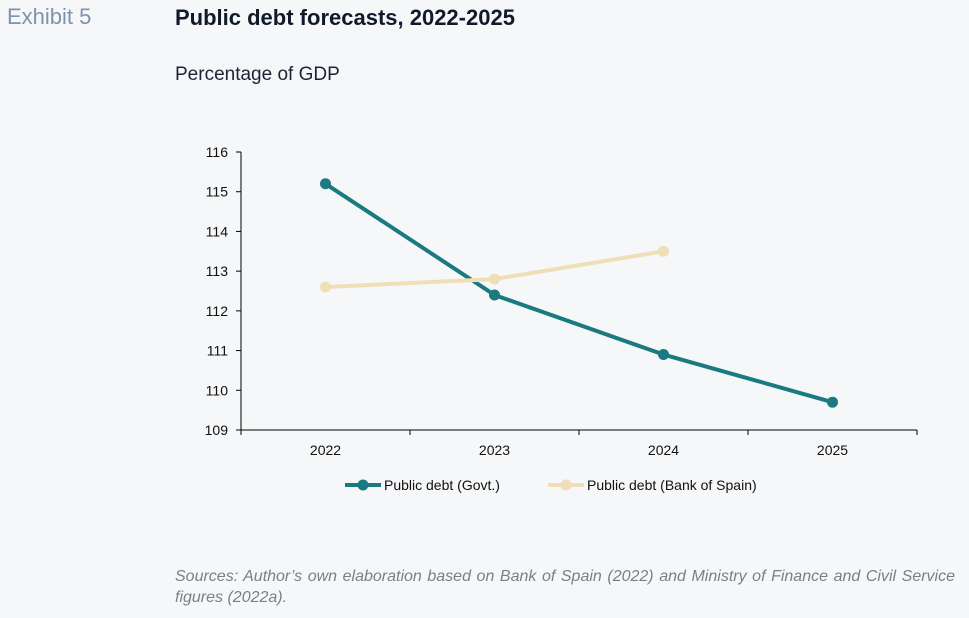  Describe the element at coordinates (663, 450) in the screenshot. I see `x-tick-label: 2024` at that location.